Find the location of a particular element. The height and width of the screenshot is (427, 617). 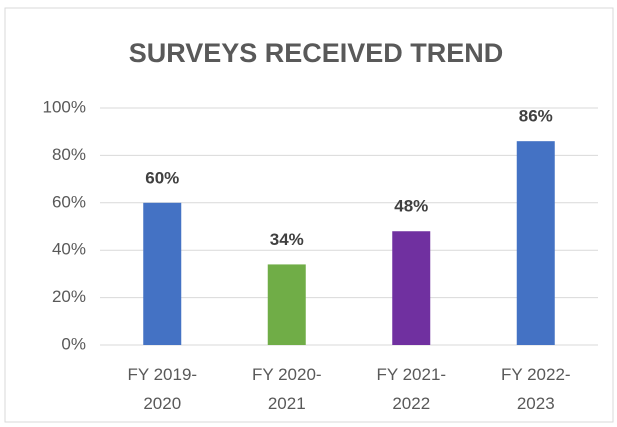

y-tick-label: 40% is located at coordinates (69, 249).